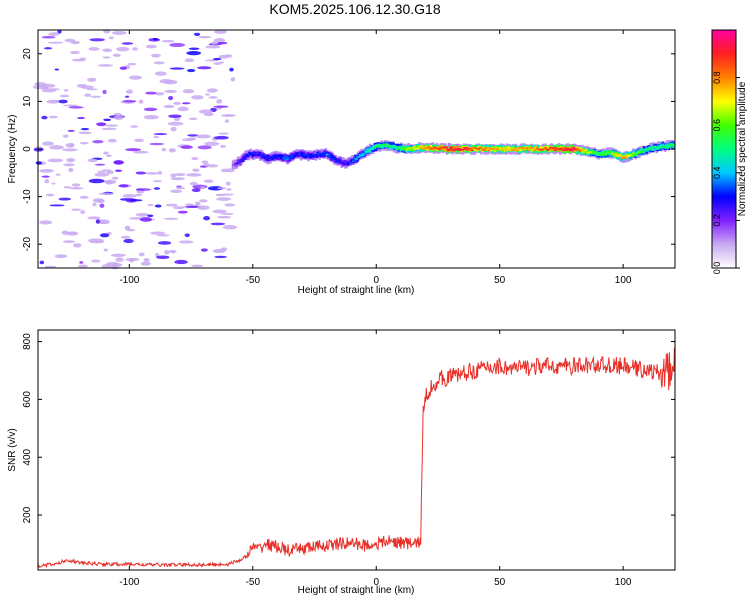  What do you see at coordinates (717, 125) in the screenshot?
I see `colorbar-tick-label: 0.6` at bounding box center [717, 125].